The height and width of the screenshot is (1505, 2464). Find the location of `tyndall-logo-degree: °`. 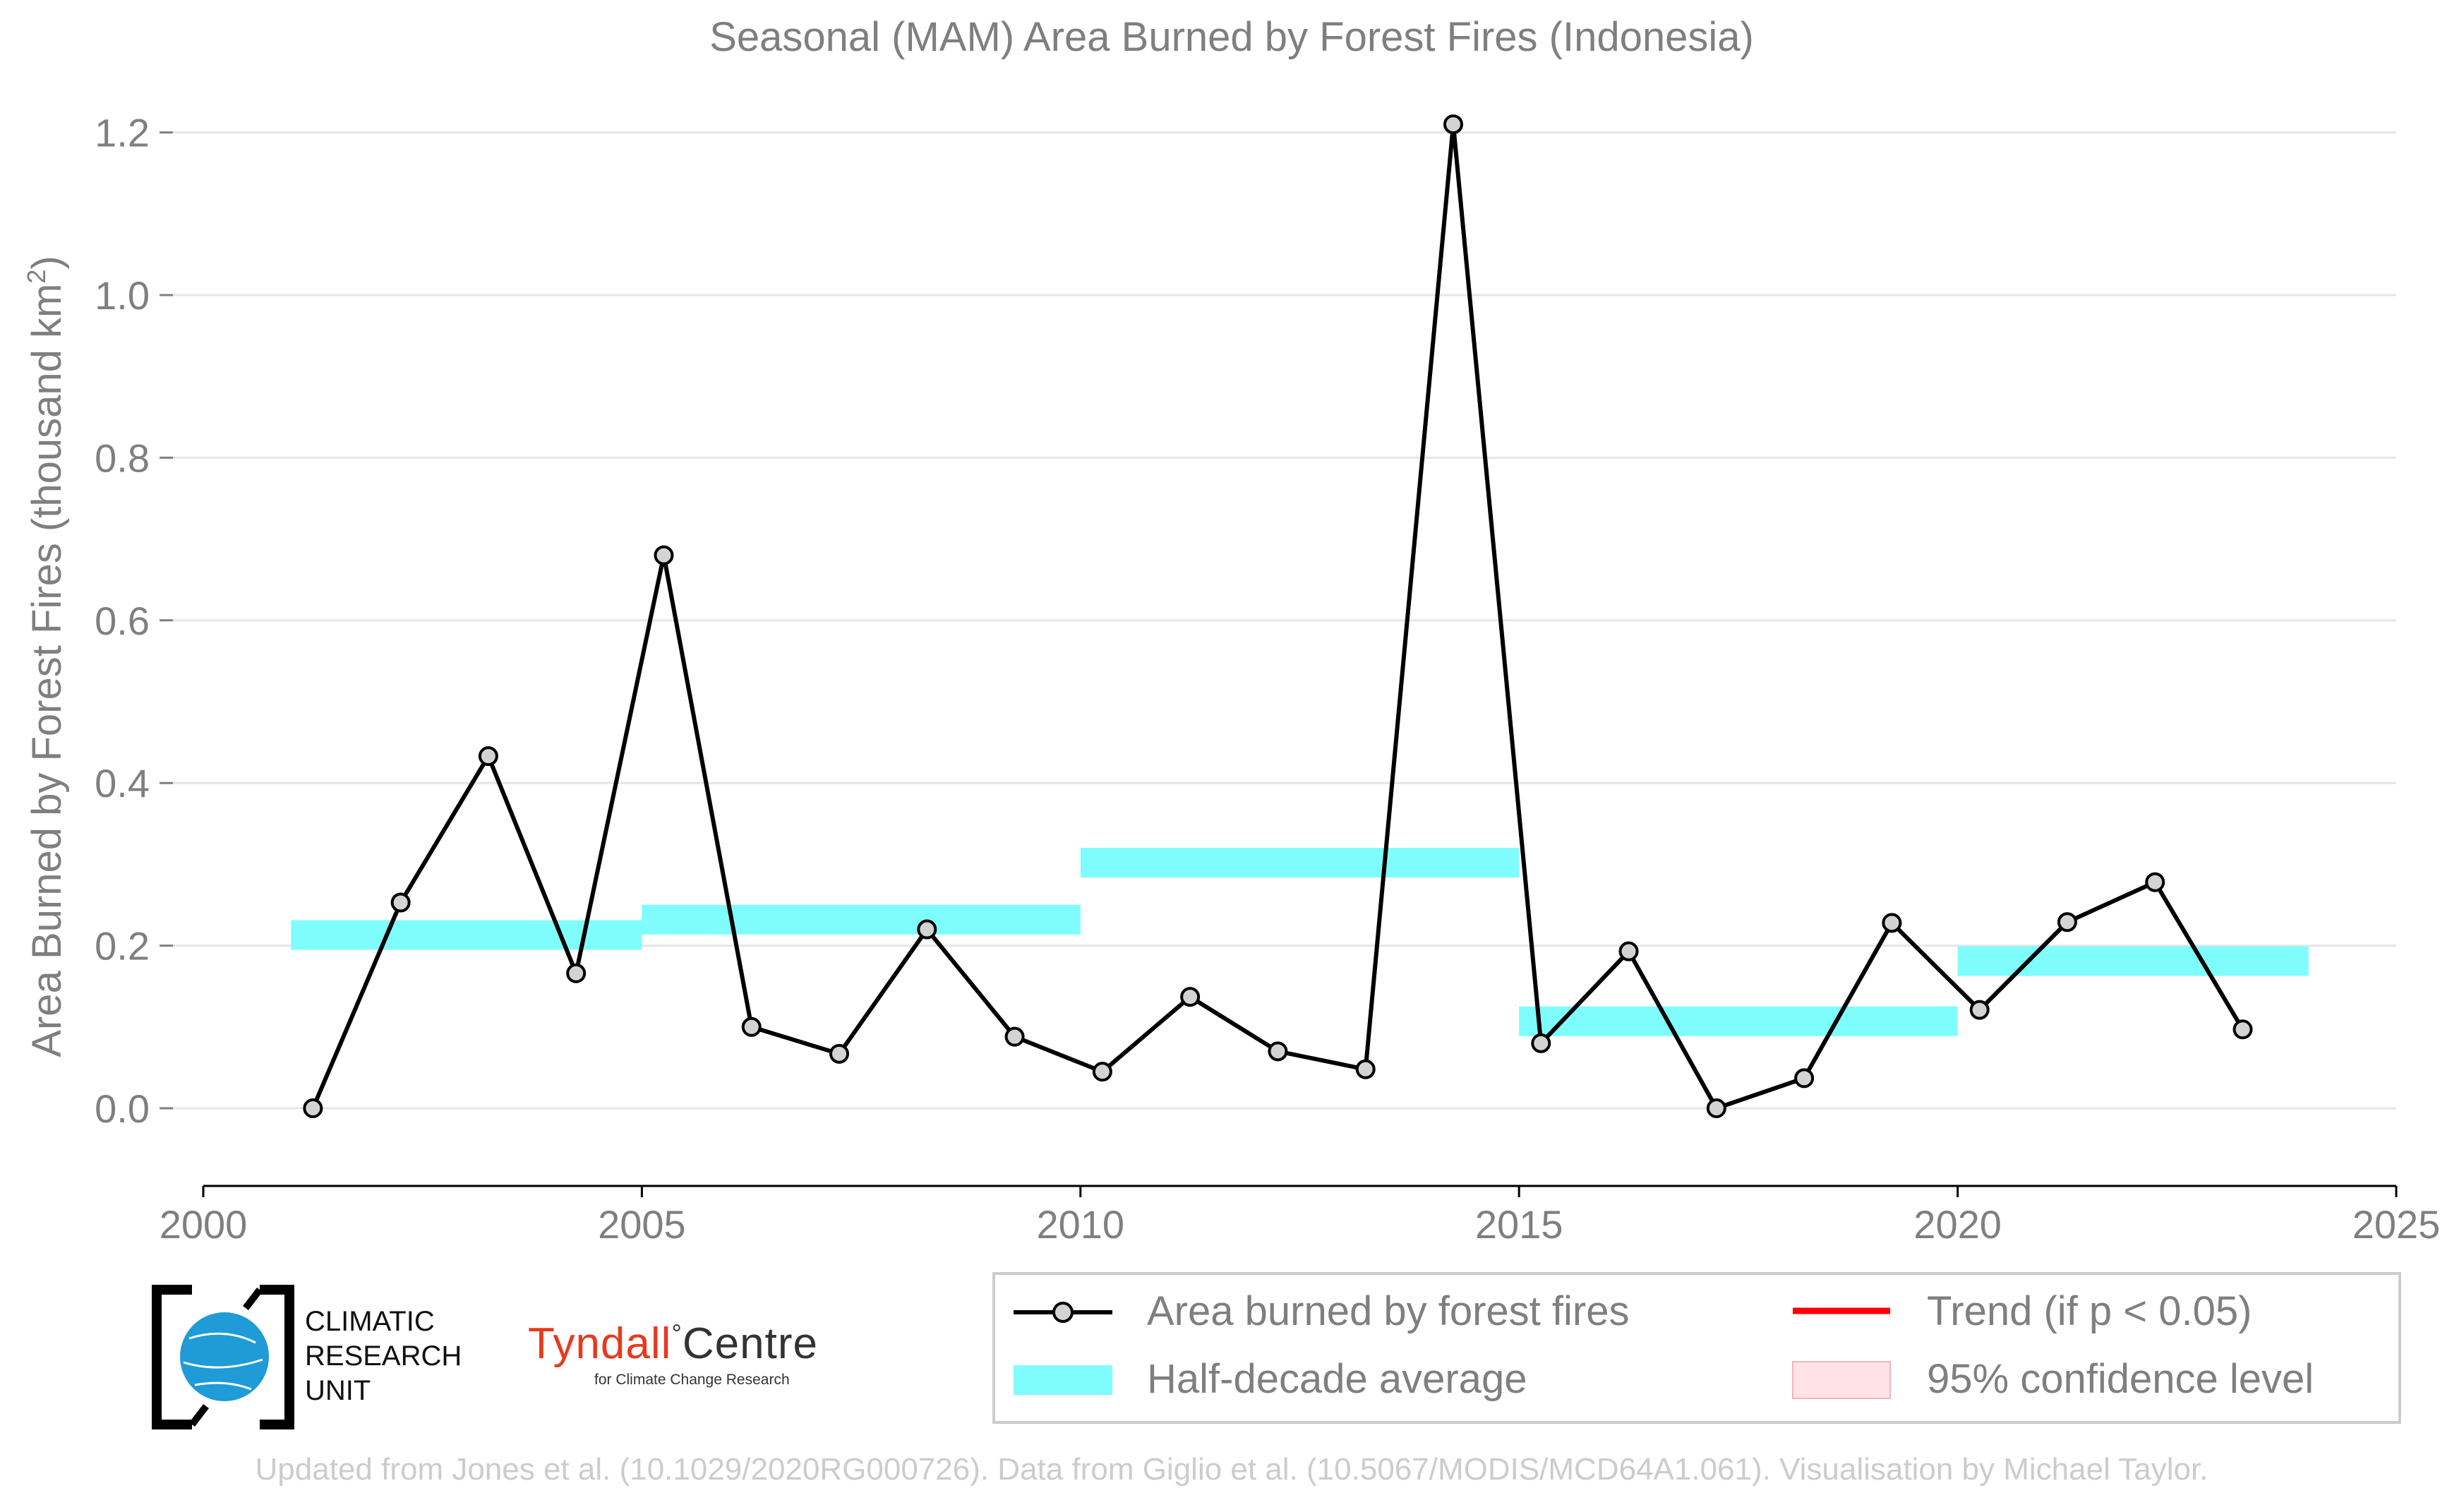

tyndall-logo-degree: ° is located at coordinates (677, 1333).